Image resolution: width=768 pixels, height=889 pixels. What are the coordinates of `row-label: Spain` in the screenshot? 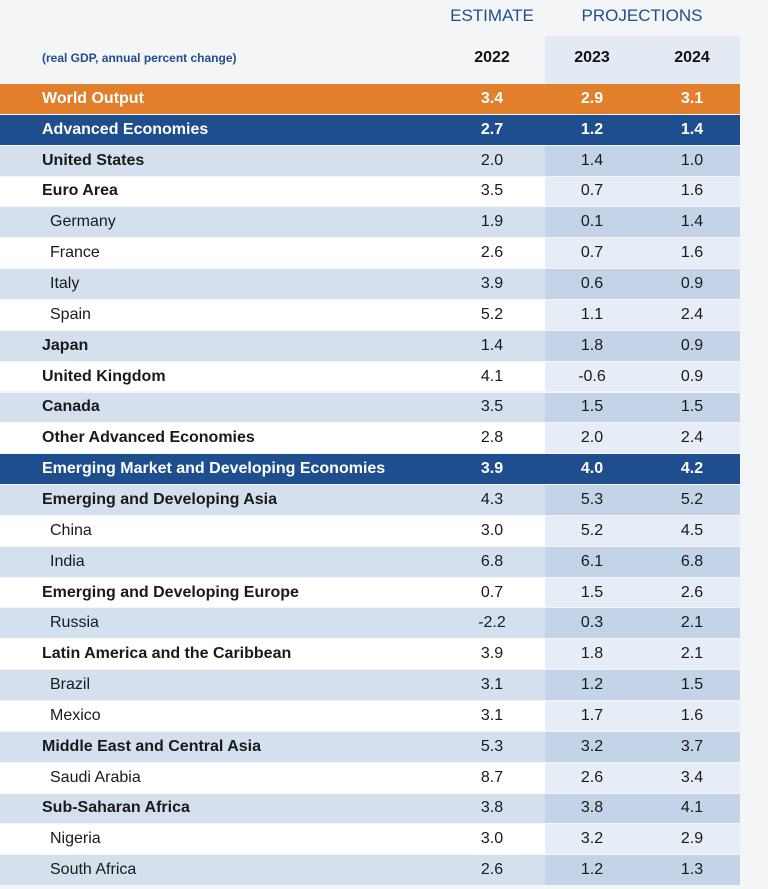 It's located at (70, 314).